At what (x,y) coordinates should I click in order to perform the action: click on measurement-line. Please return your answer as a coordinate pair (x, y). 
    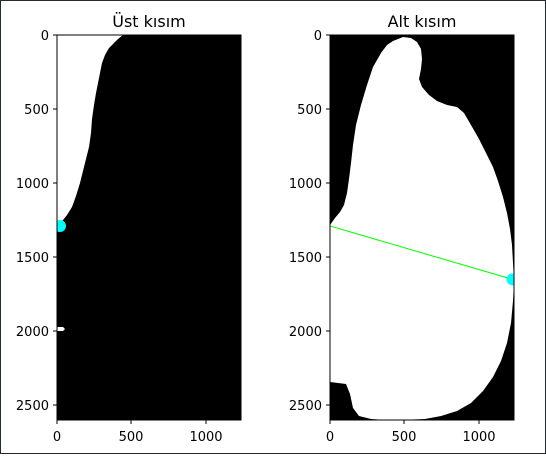
    Looking at the image, I should click on (421, 252).